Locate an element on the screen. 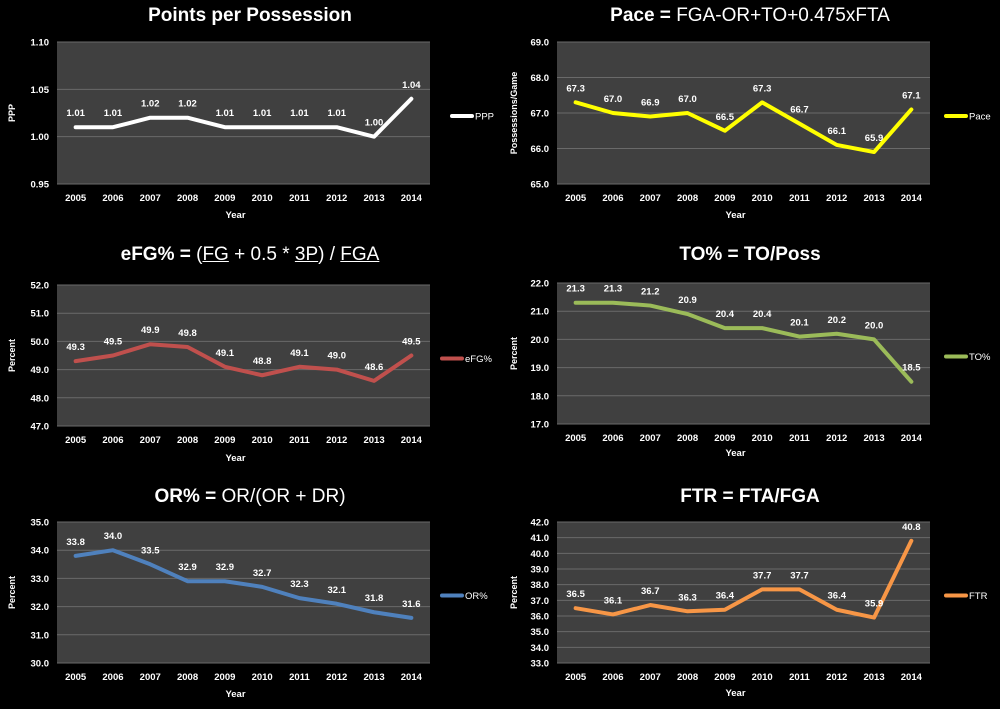  chart-title: FTR = FTA/FGA is located at coordinates (750, 496).